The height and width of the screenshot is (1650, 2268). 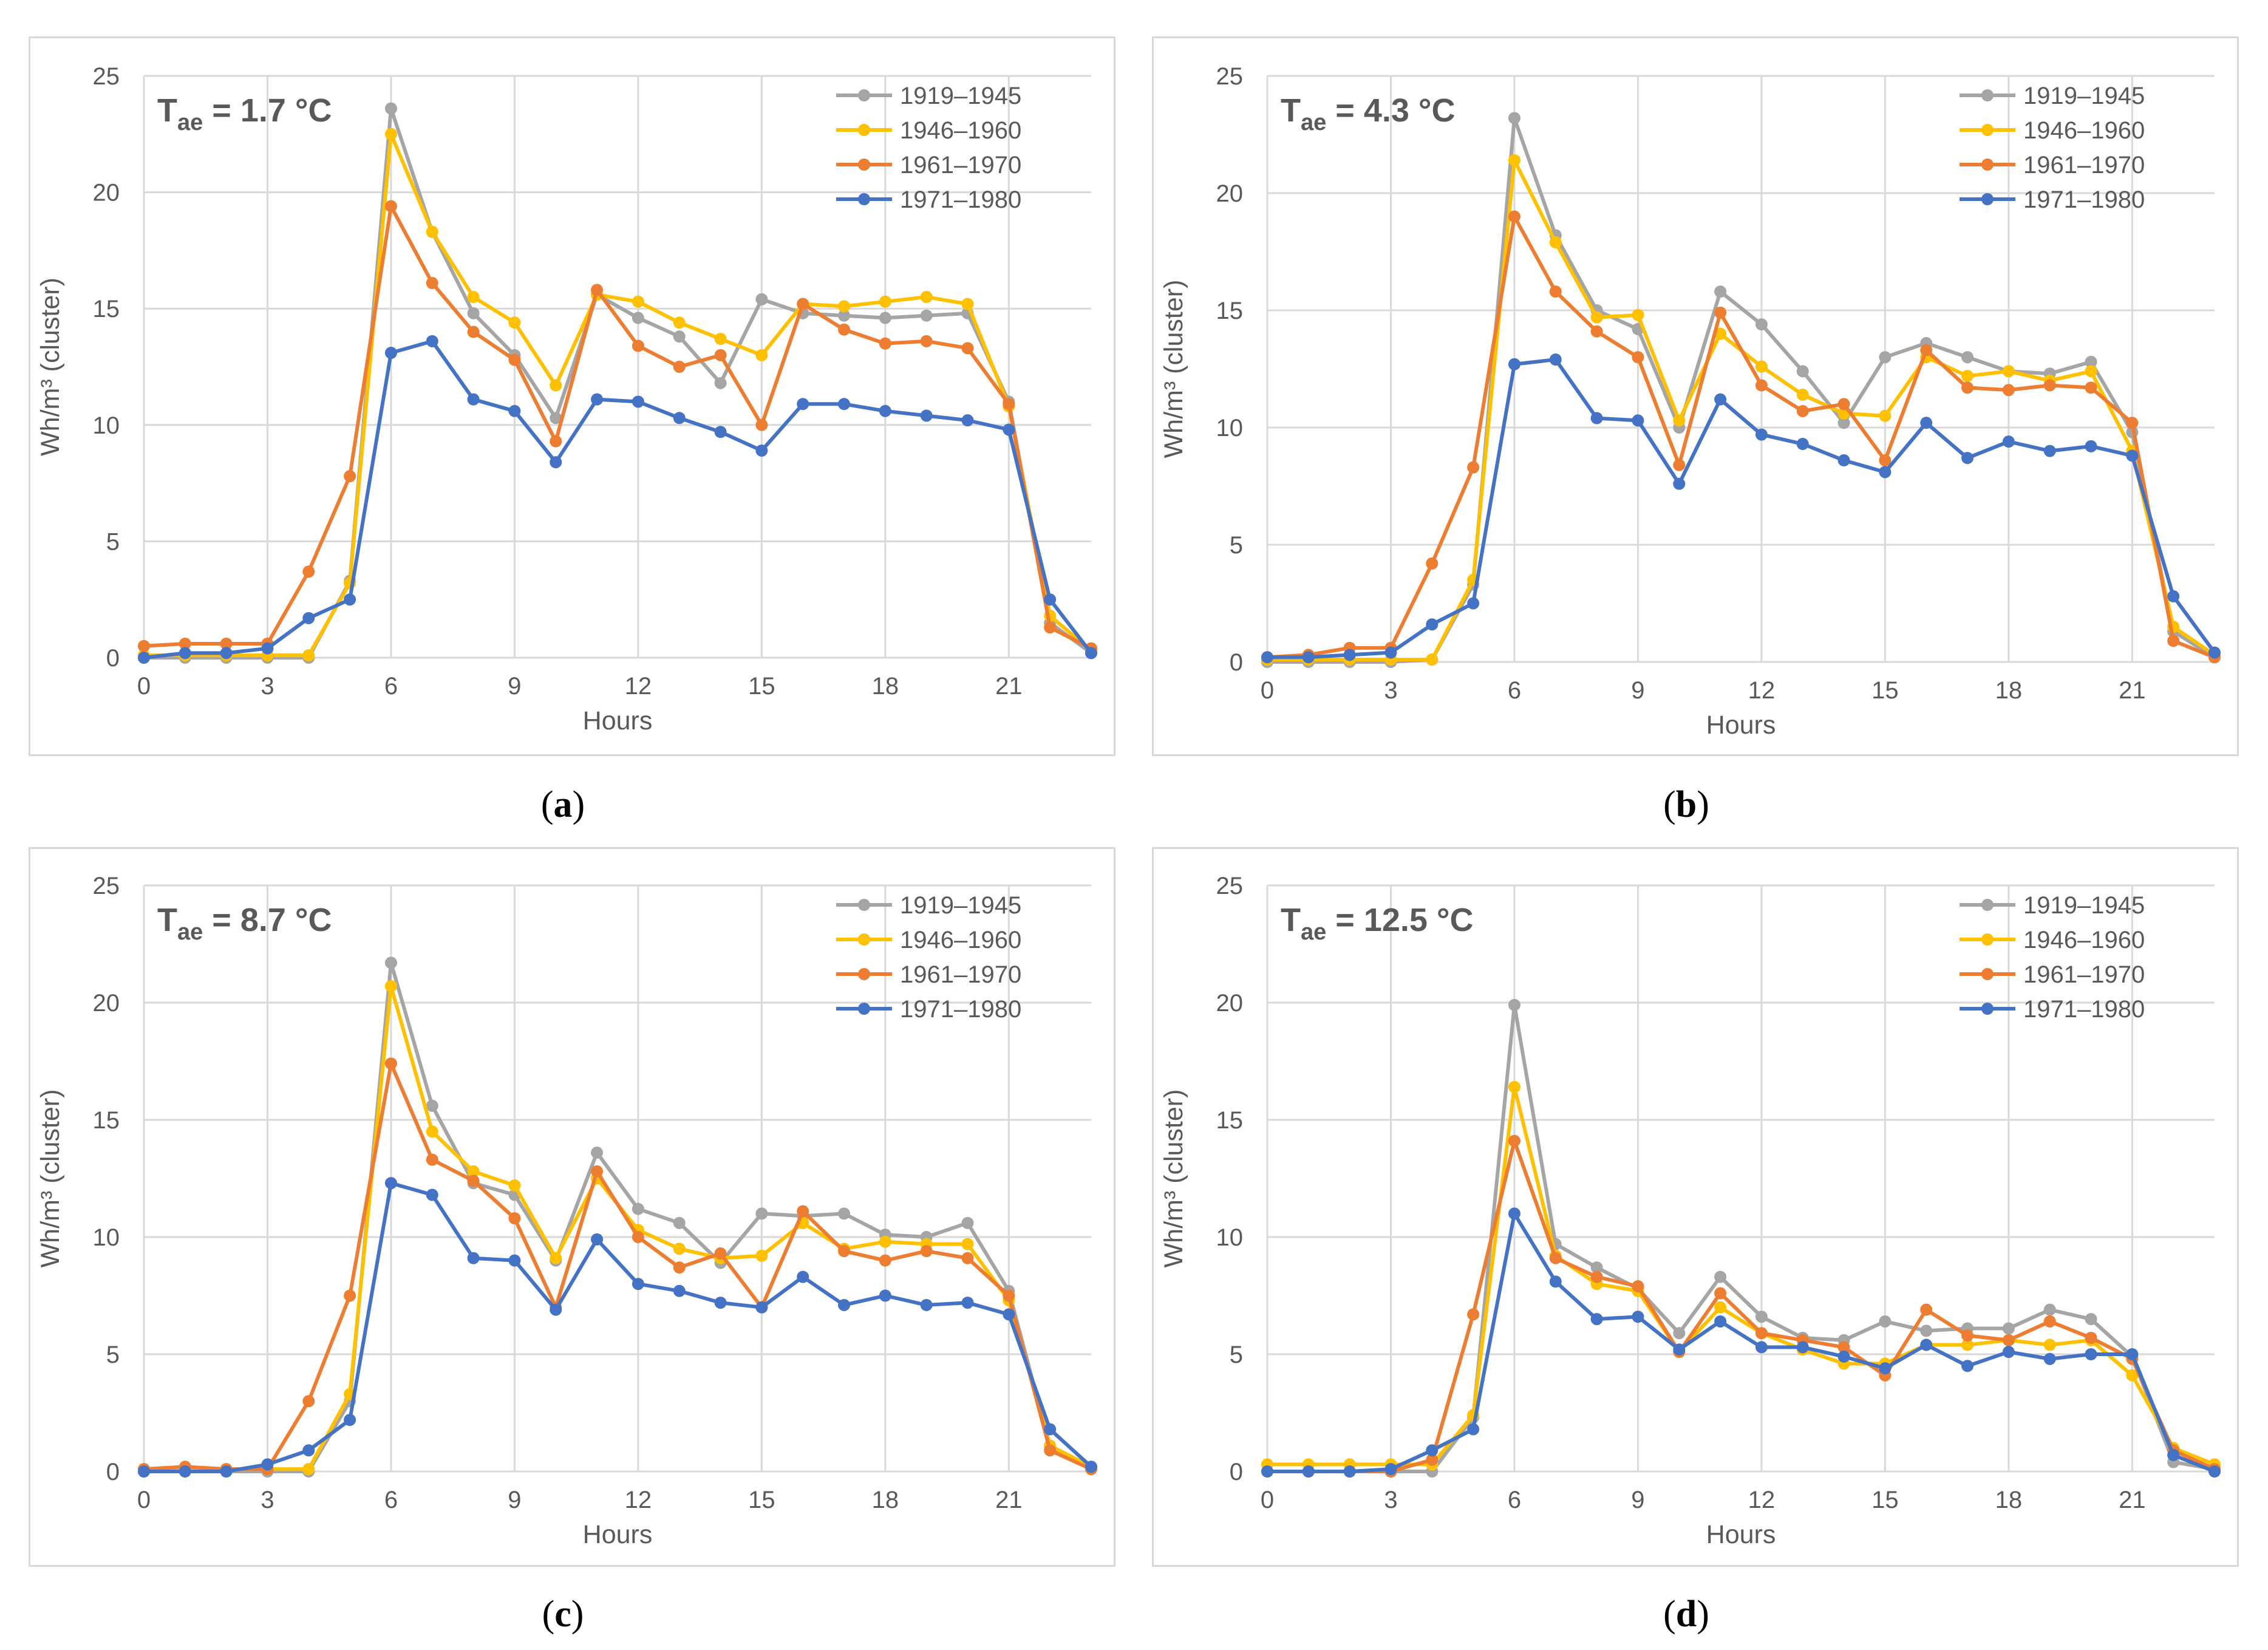 What do you see at coordinates (267, 110) in the screenshot?
I see `annotation-value: = 1.7 °C` at bounding box center [267, 110].